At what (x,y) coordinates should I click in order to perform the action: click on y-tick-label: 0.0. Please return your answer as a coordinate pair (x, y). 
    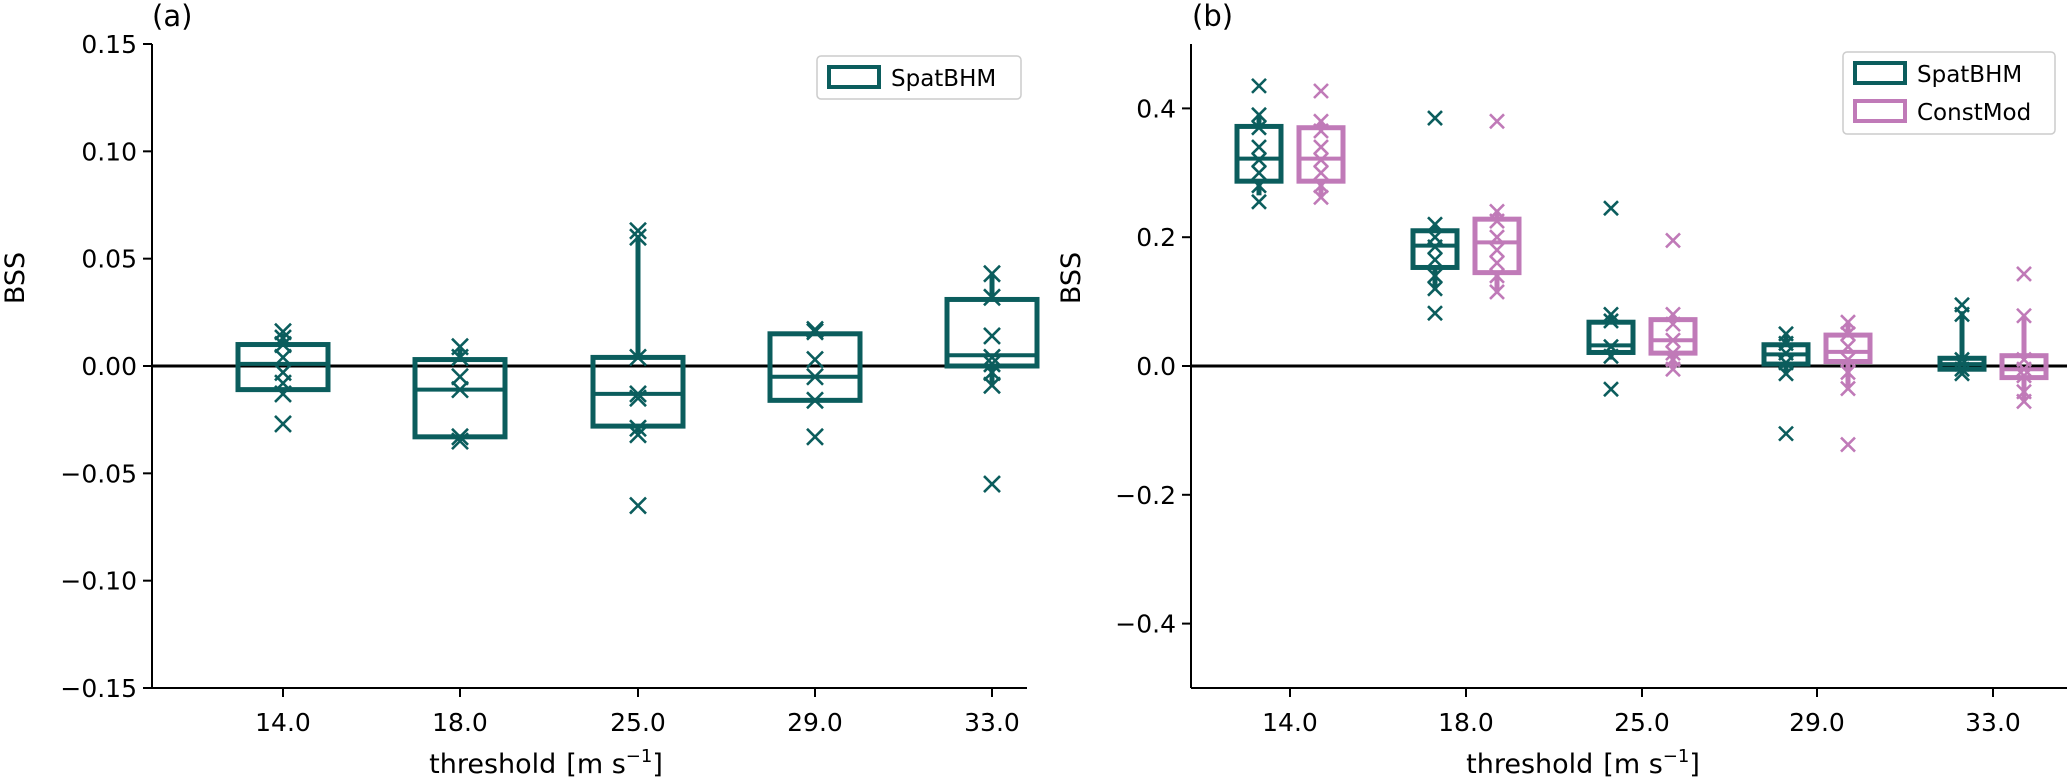
    Looking at the image, I should click on (1156, 366).